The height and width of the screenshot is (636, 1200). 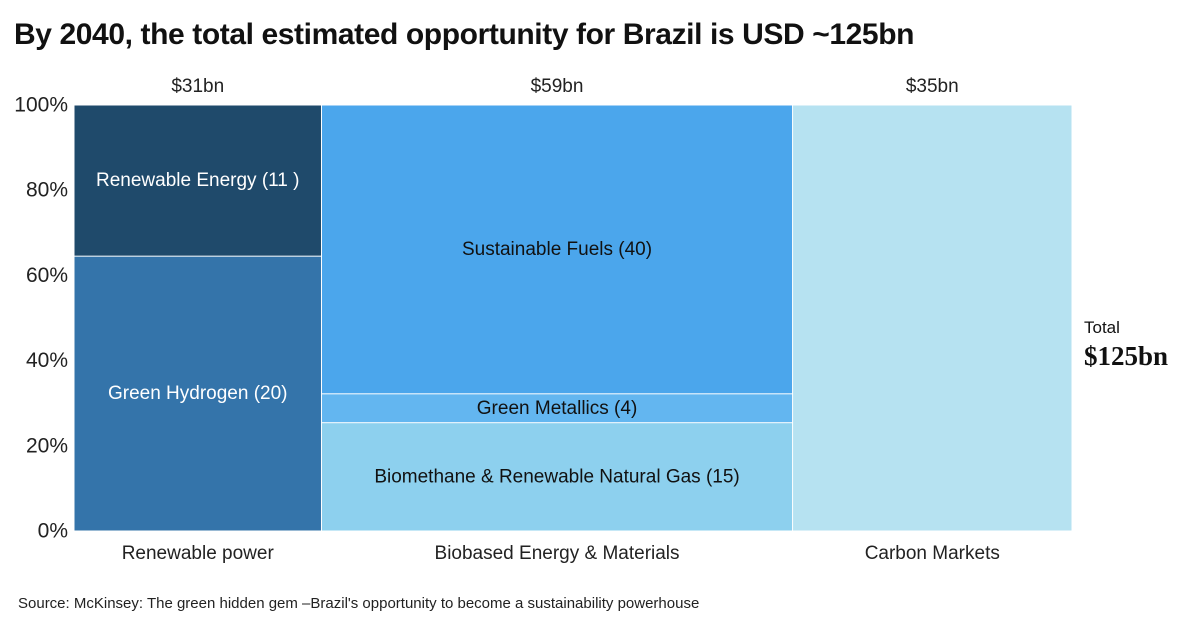 I want to click on x-category-label: Carbon Markets, so click(x=932, y=553).